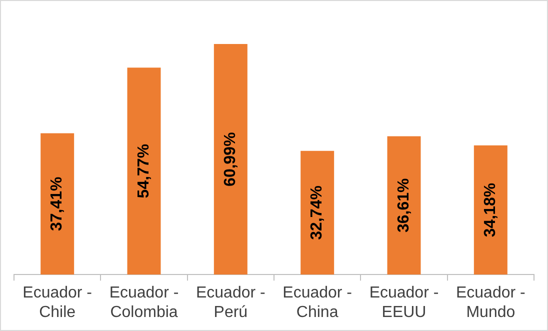 The image size is (548, 331). What do you see at coordinates (404, 302) in the screenshot?
I see `x-tick-label: Ecuador - EEUU` at bounding box center [404, 302].